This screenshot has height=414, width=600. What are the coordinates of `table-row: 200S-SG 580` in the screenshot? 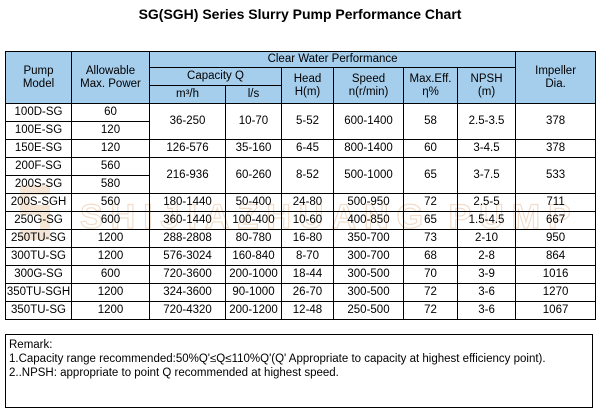 It's located at (300, 184).